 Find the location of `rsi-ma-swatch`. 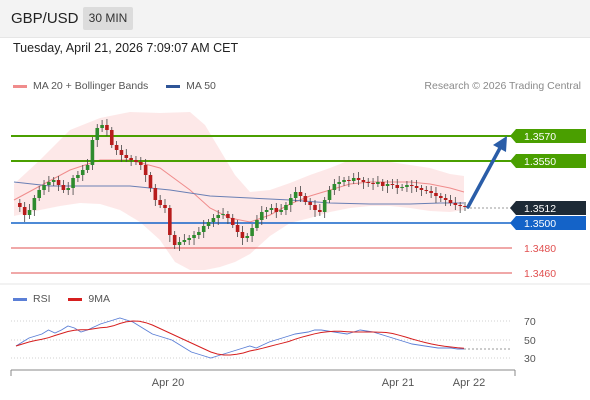

rsi-ma-swatch is located at coordinates (75, 299).